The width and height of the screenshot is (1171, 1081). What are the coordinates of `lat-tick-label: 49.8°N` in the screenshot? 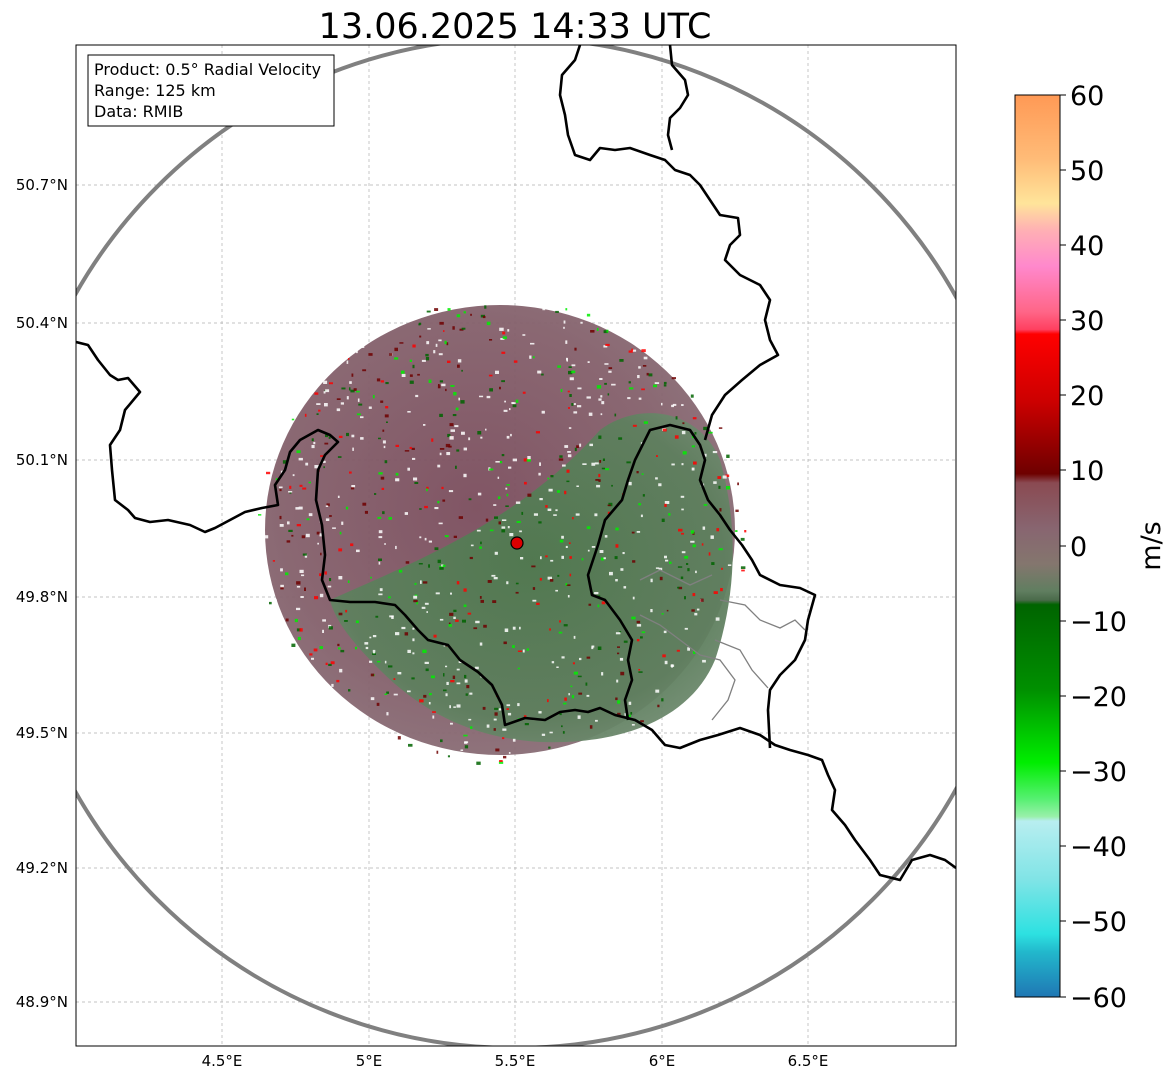 It's located at (42, 597).